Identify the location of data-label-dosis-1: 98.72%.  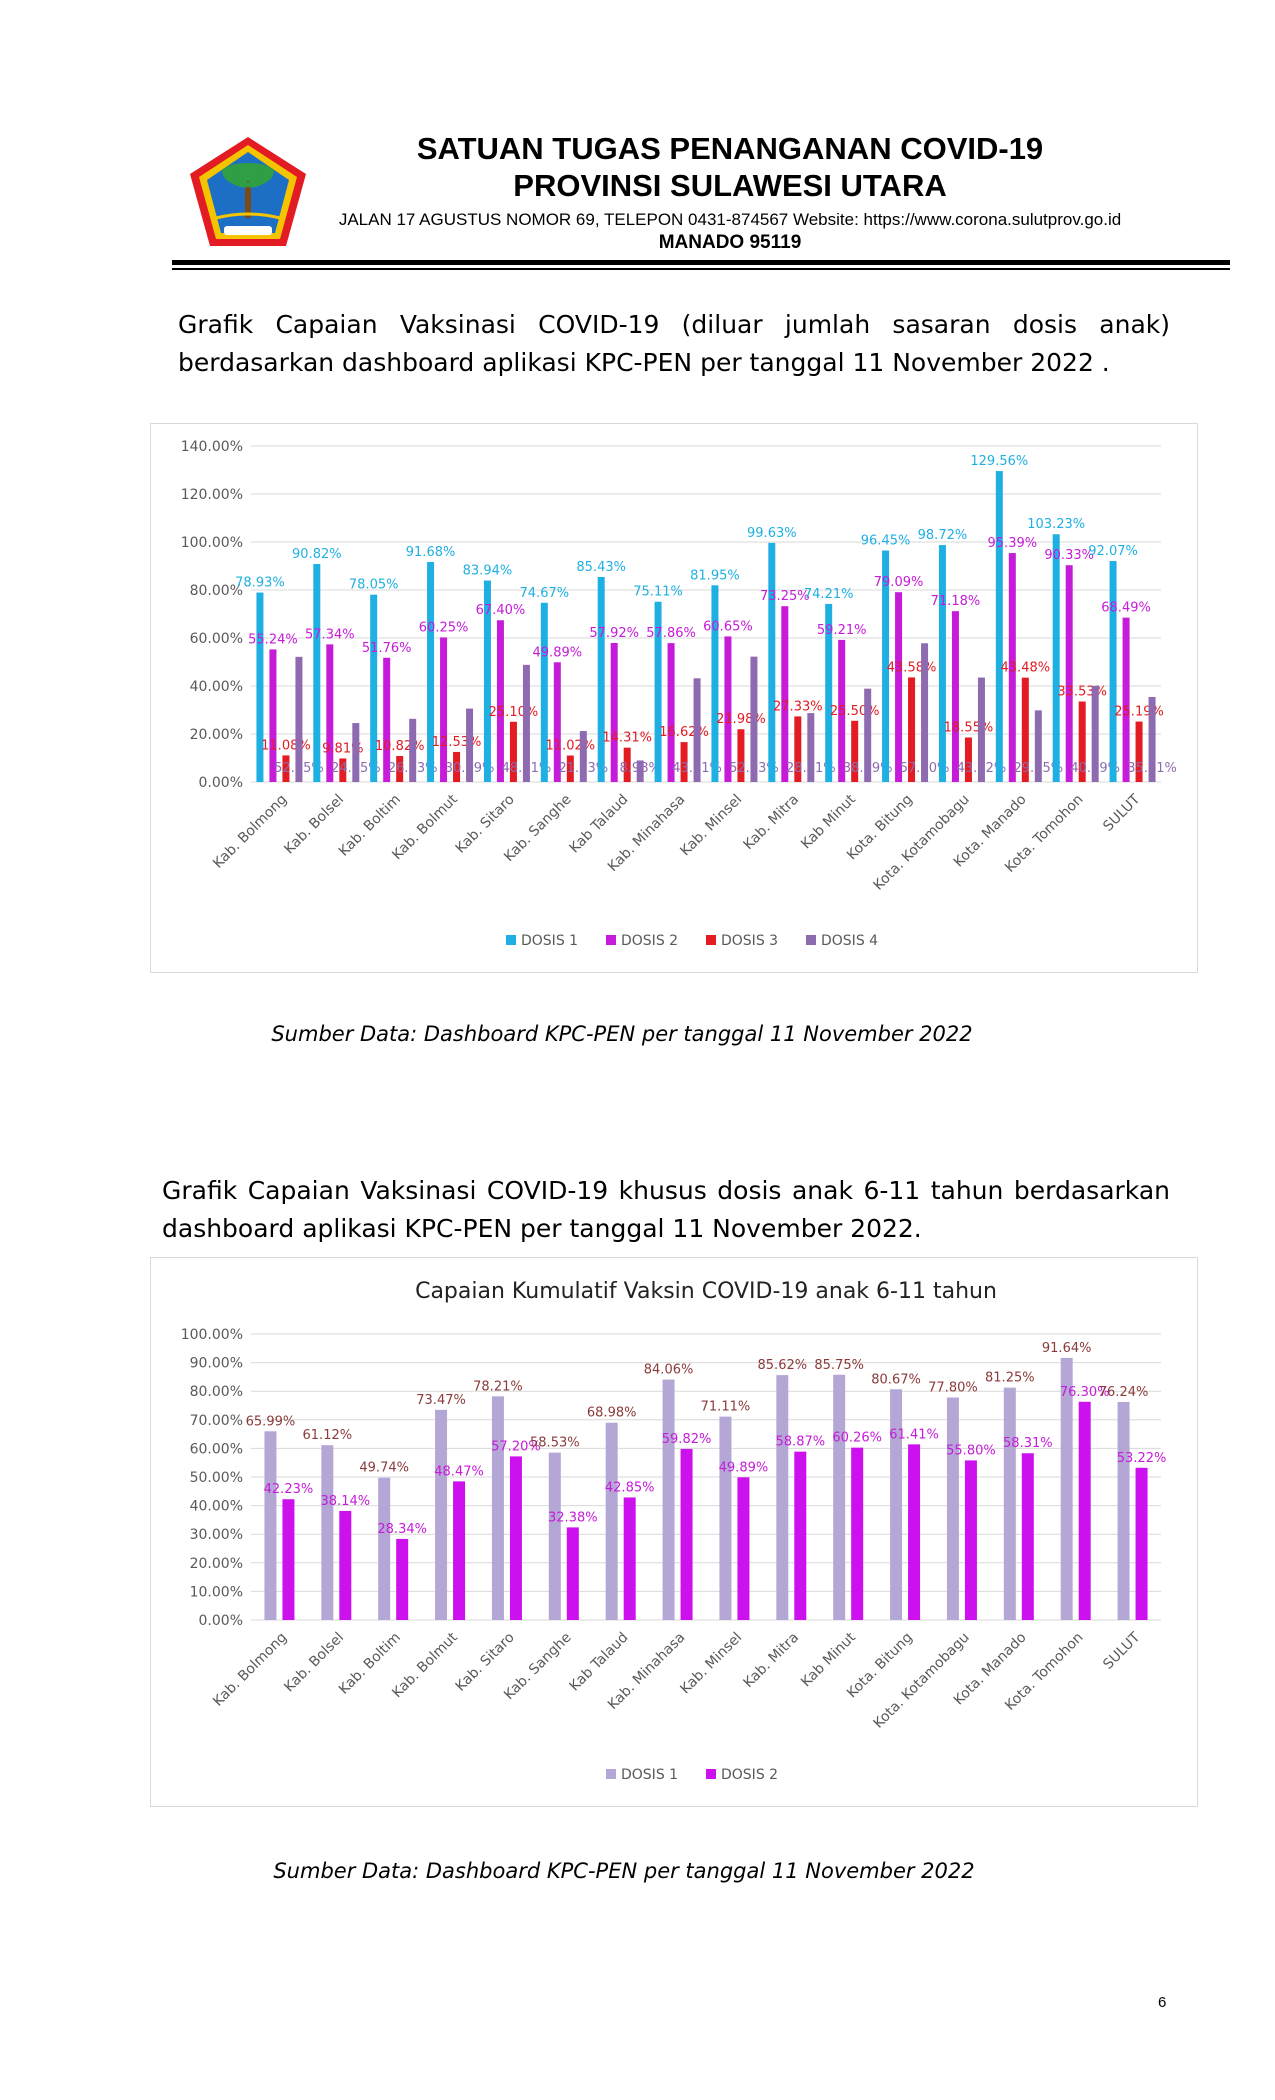
(943, 535).